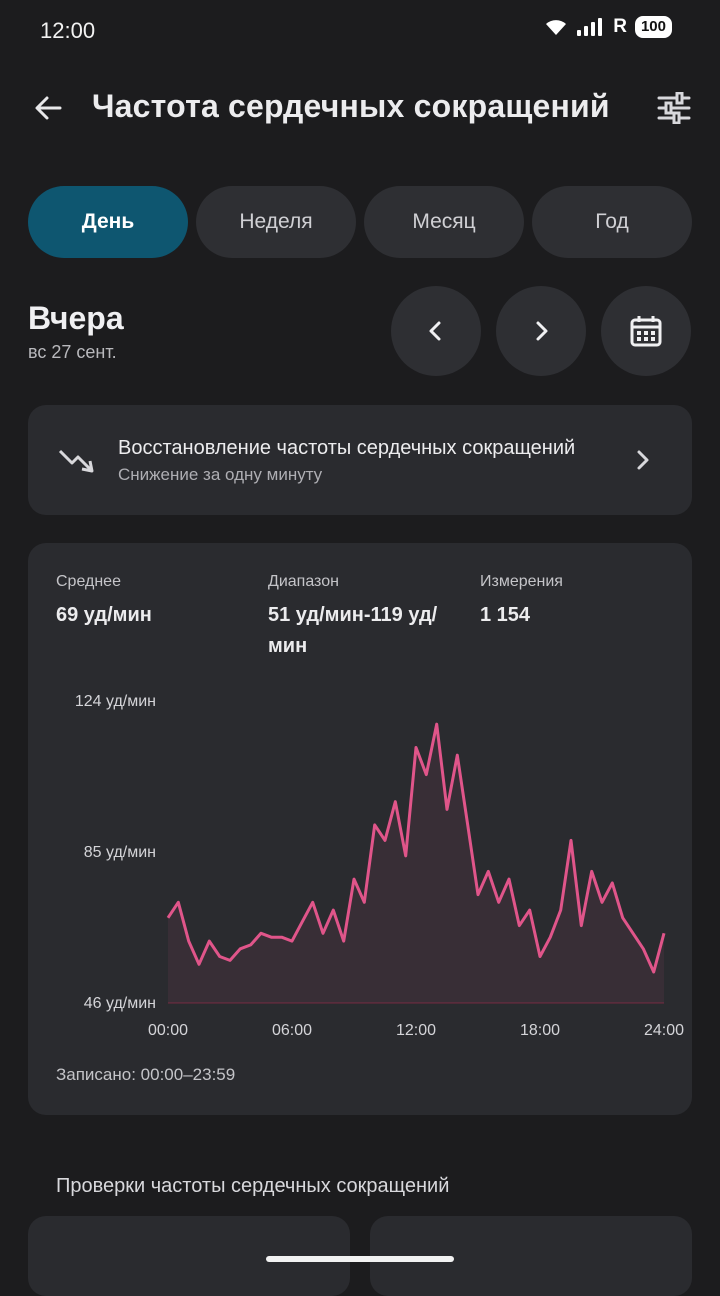 The height and width of the screenshot is (1296, 720). What do you see at coordinates (444, 222) in the screenshot?
I see `tab-month: Месяц` at bounding box center [444, 222].